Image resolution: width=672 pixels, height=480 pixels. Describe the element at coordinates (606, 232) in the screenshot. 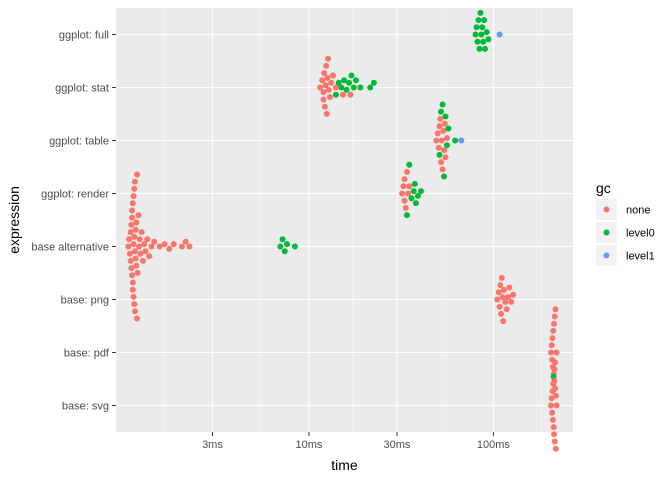

I see `legend-swatch` at that location.